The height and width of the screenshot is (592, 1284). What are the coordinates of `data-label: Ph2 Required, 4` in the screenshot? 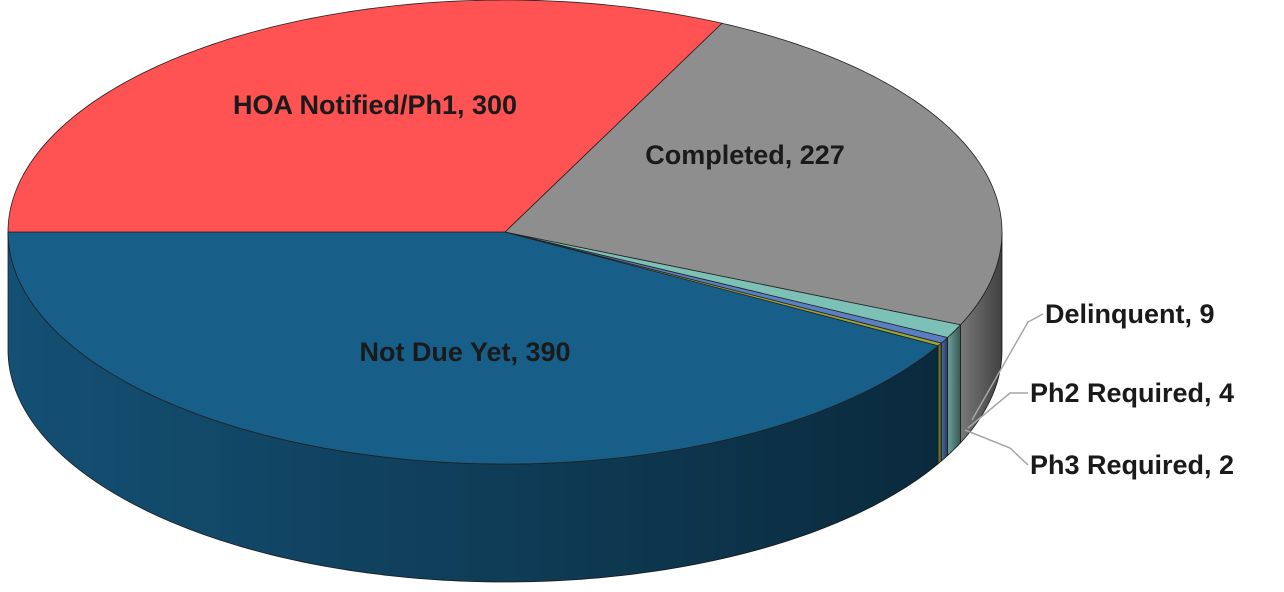 It's located at (1132, 393).